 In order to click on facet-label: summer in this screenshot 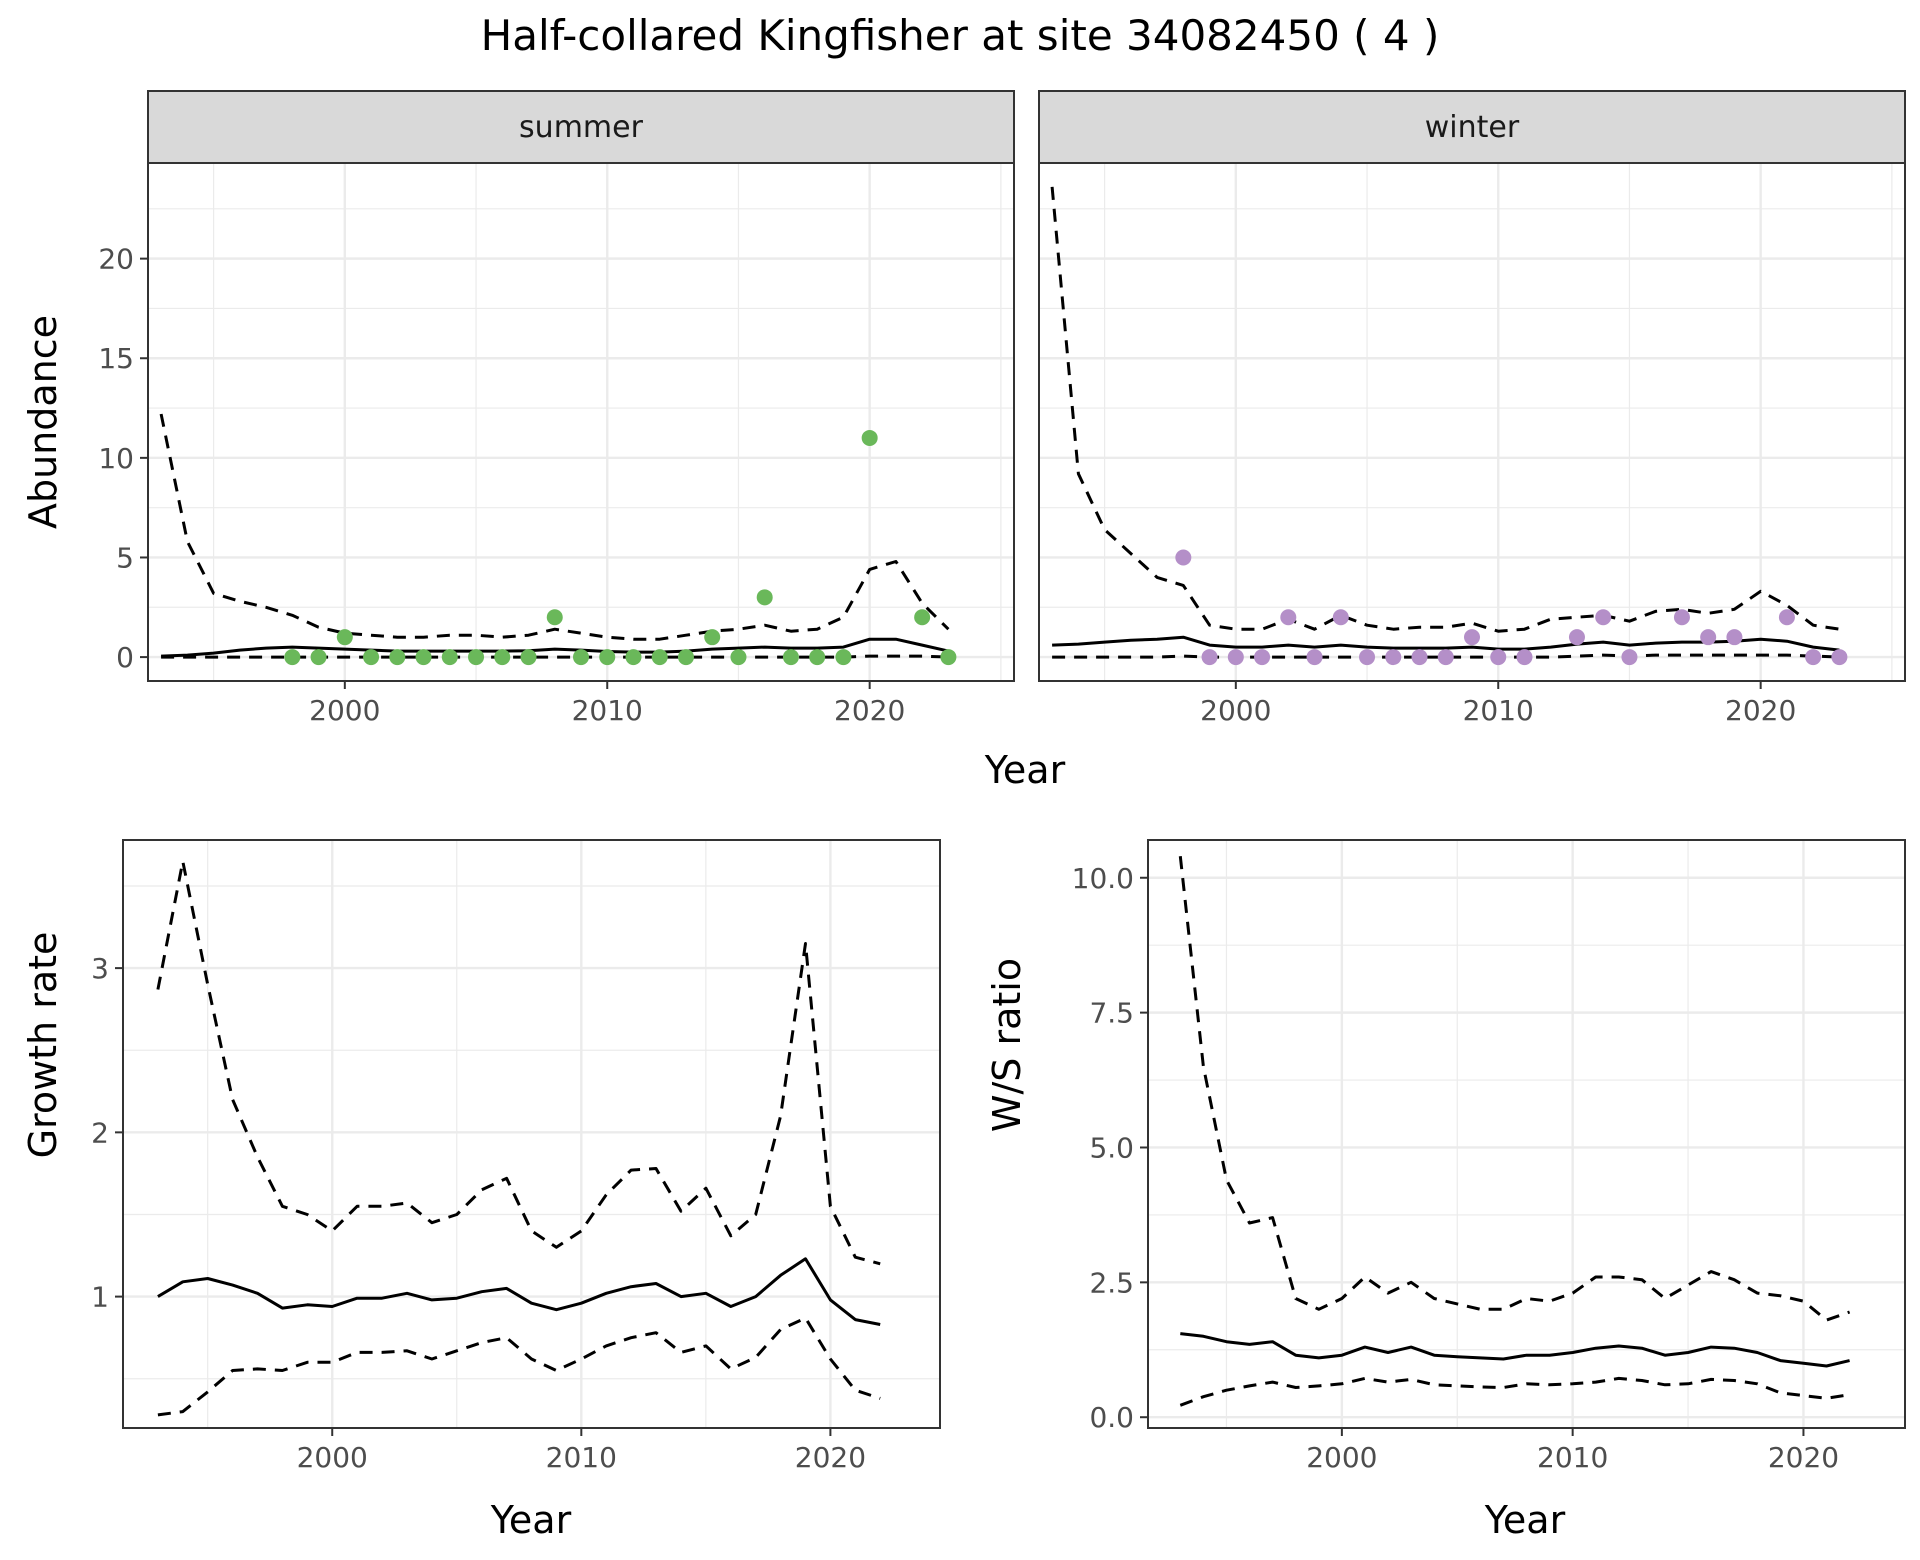, I will do `click(581, 127)`.